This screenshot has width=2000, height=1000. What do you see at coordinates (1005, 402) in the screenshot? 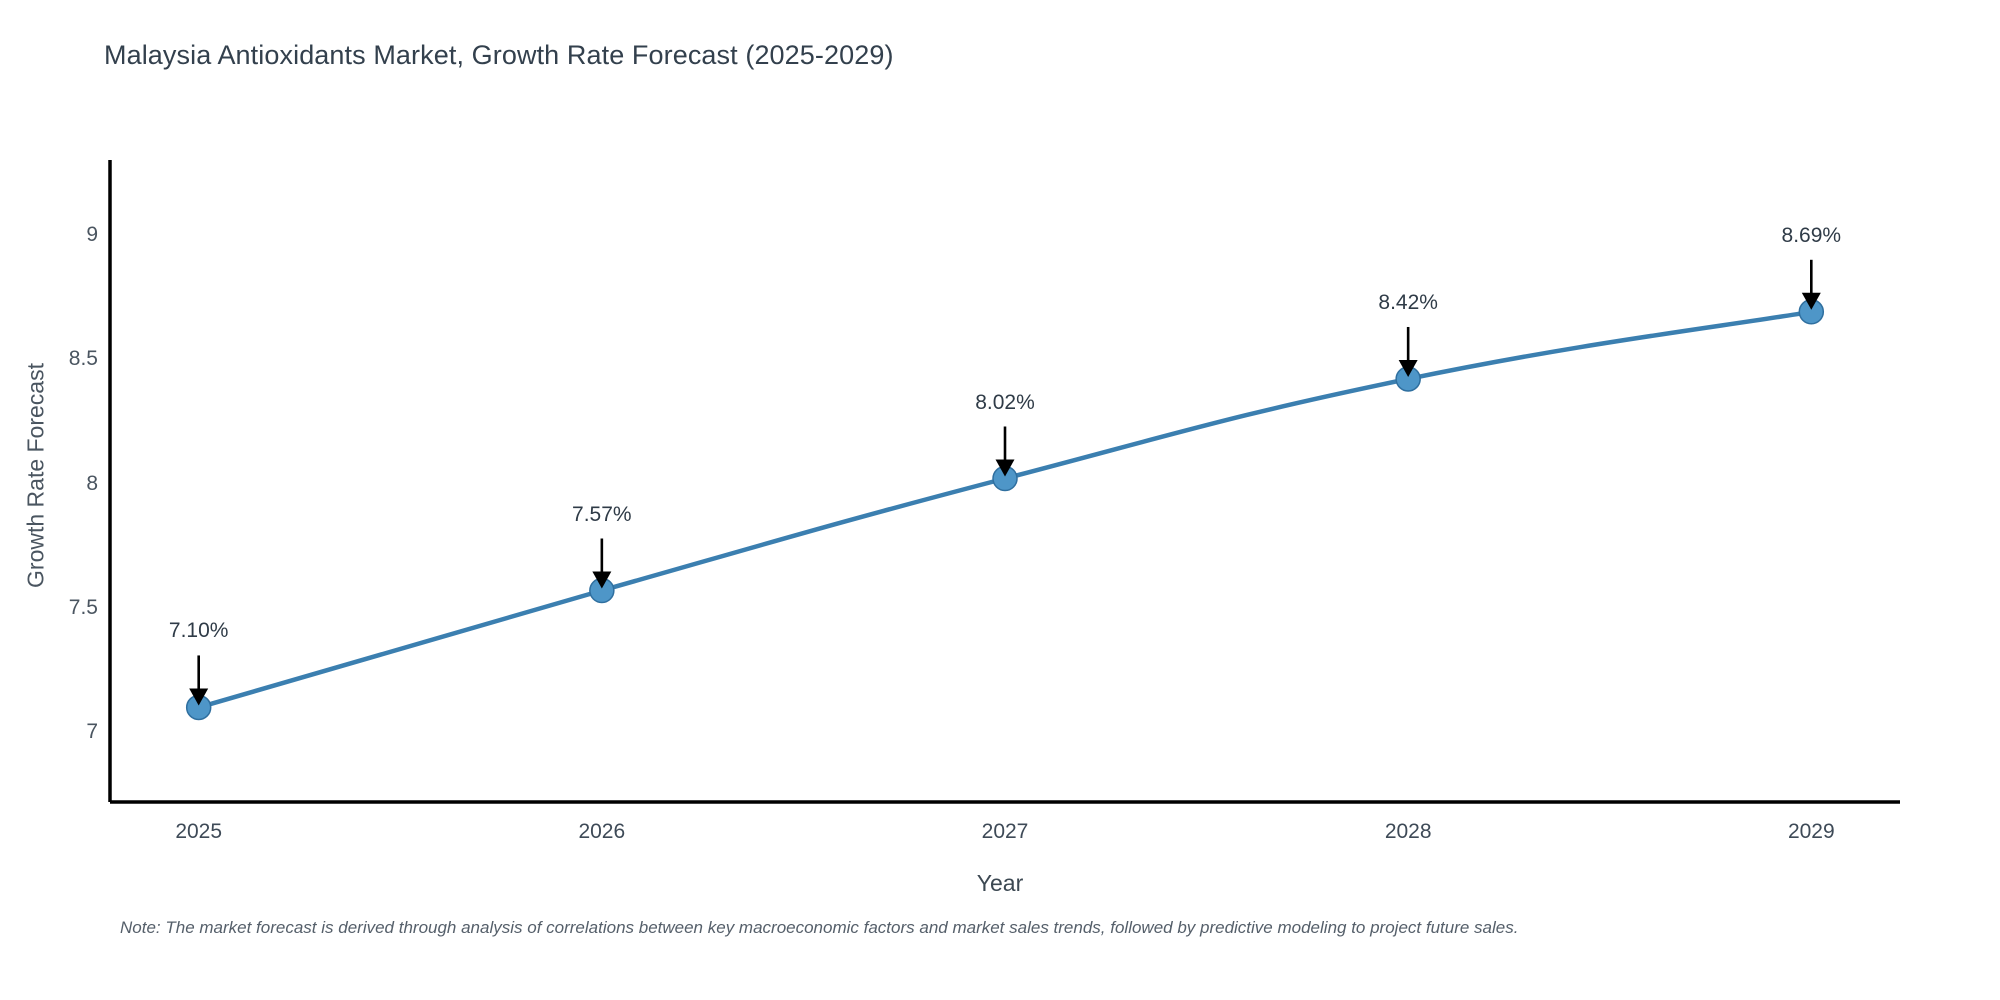
I see `data-point-value-label: 8.02%` at bounding box center [1005, 402].